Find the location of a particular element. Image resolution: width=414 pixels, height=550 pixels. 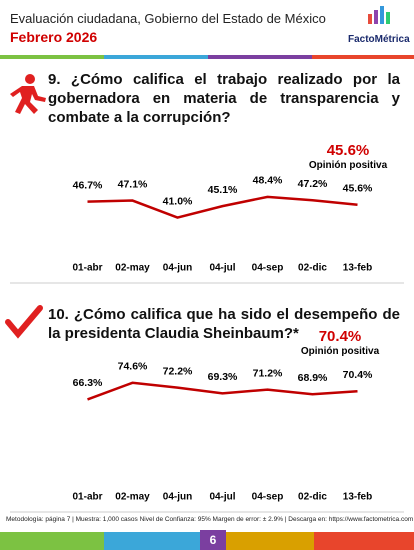

data-label: 41.0% is located at coordinates (178, 201).